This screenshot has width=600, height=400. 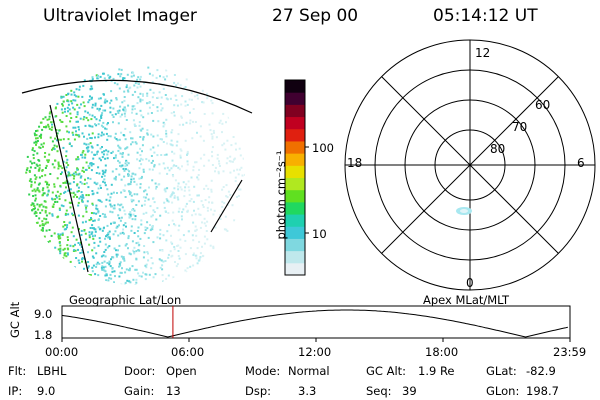 I want to click on time-label: 05:14:12 UT, so click(x=485, y=16).